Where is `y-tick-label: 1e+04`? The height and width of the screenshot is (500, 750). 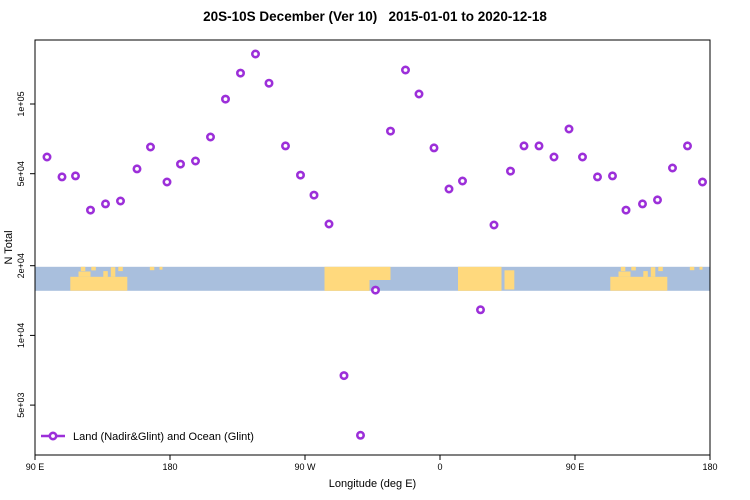 y-tick-label: 1e+04 is located at coordinates (21, 335).